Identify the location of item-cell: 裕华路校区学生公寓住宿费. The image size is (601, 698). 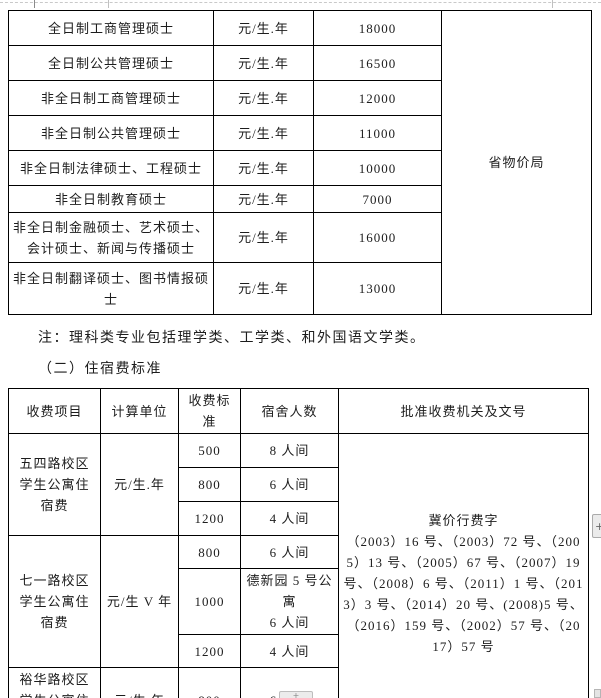
(54, 682).